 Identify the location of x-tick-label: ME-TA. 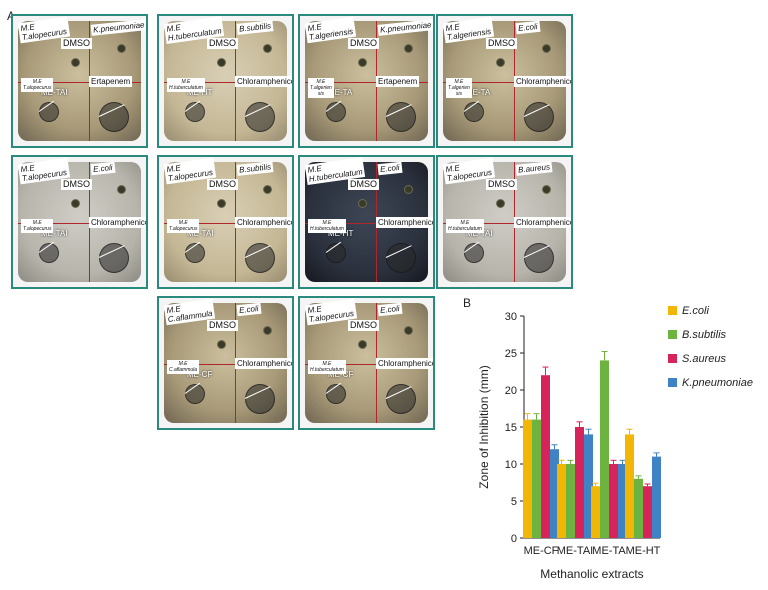
(609, 551).